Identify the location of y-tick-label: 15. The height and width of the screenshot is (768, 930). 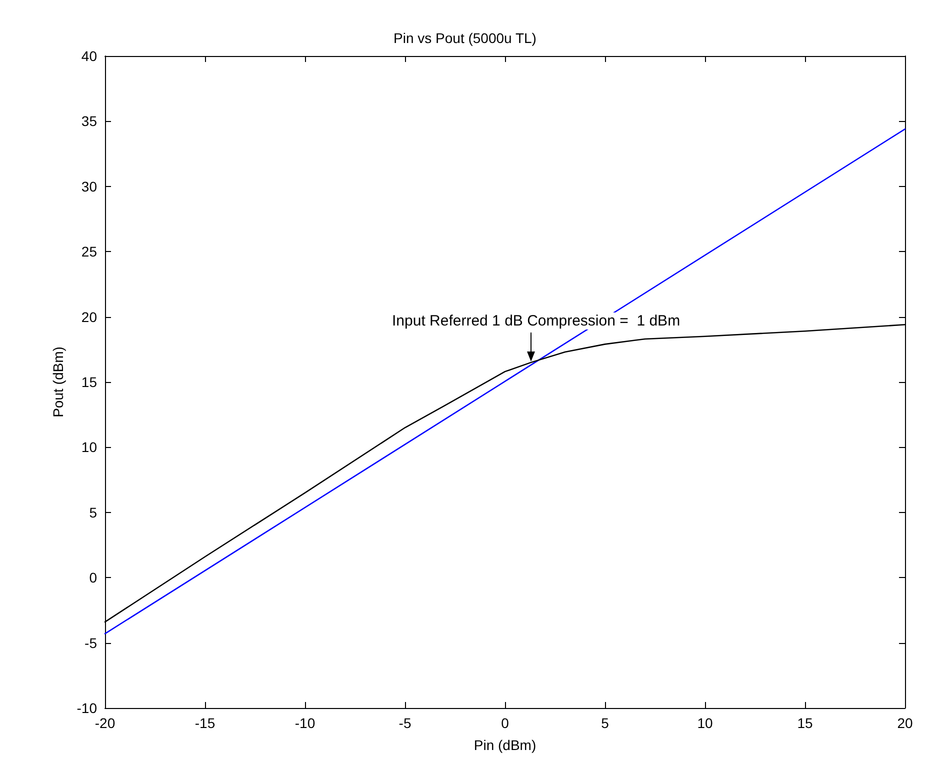
(89, 382).